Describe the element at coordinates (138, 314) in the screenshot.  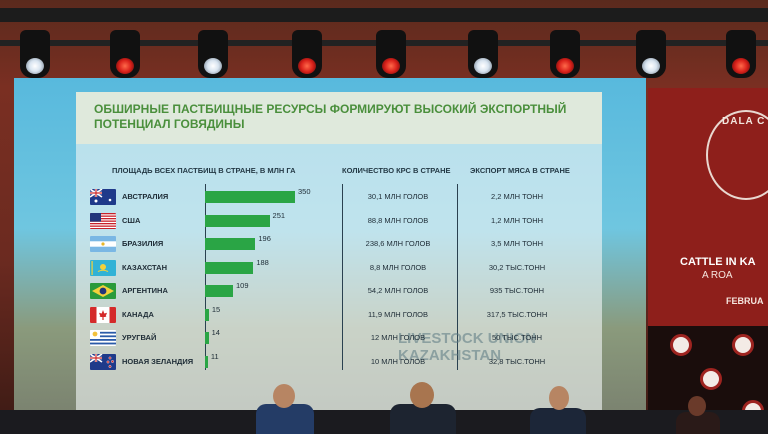
I see `country-label: КАНАДА` at that location.